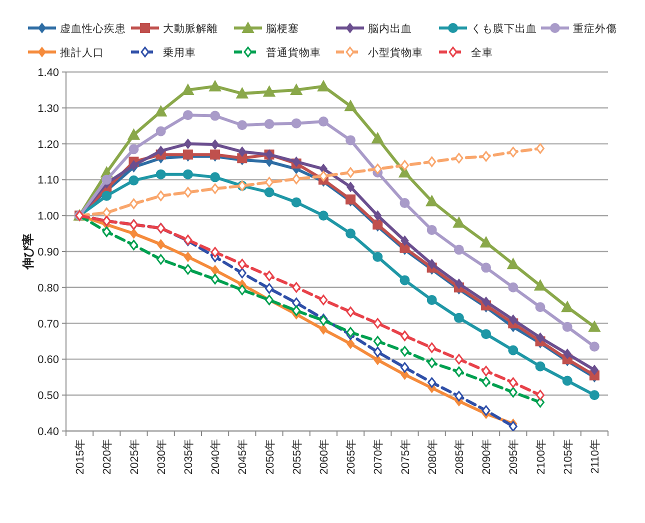 Image resolution: width=645 pixels, height=523 pixels. Describe the element at coordinates (162, 456) in the screenshot. I see `x-tick-label: 2030年` at that location.